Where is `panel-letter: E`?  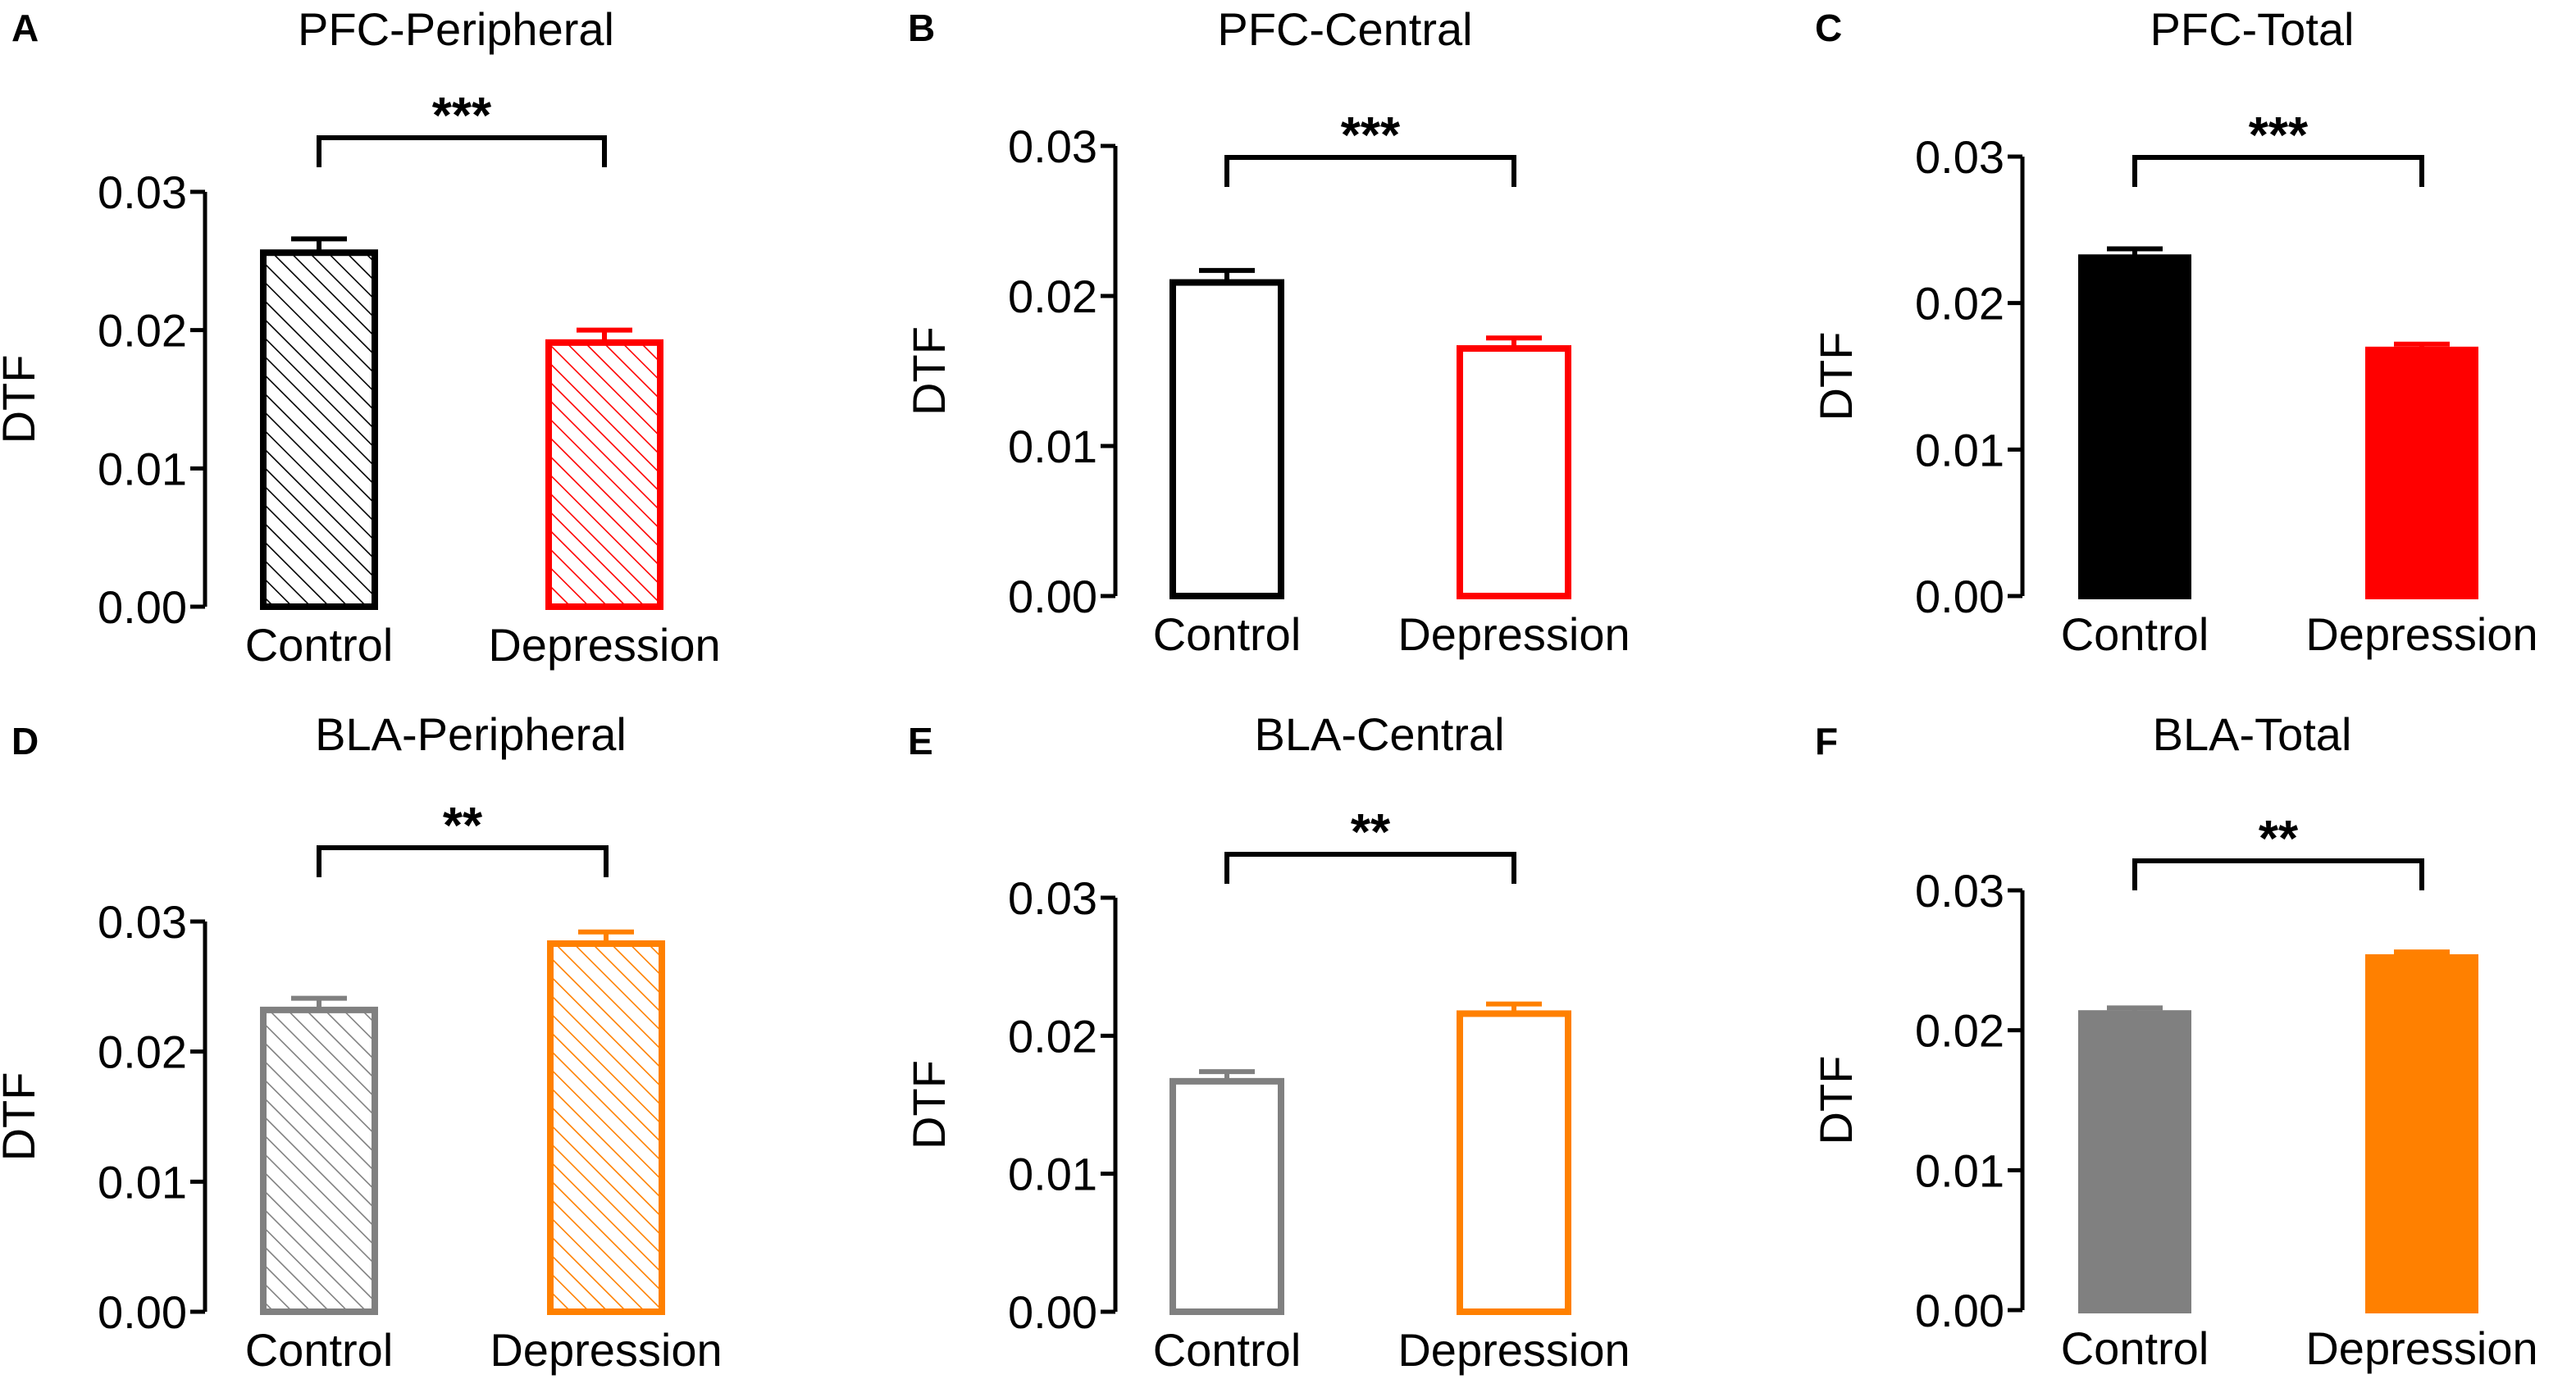 panel-letter: E is located at coordinates (920, 741).